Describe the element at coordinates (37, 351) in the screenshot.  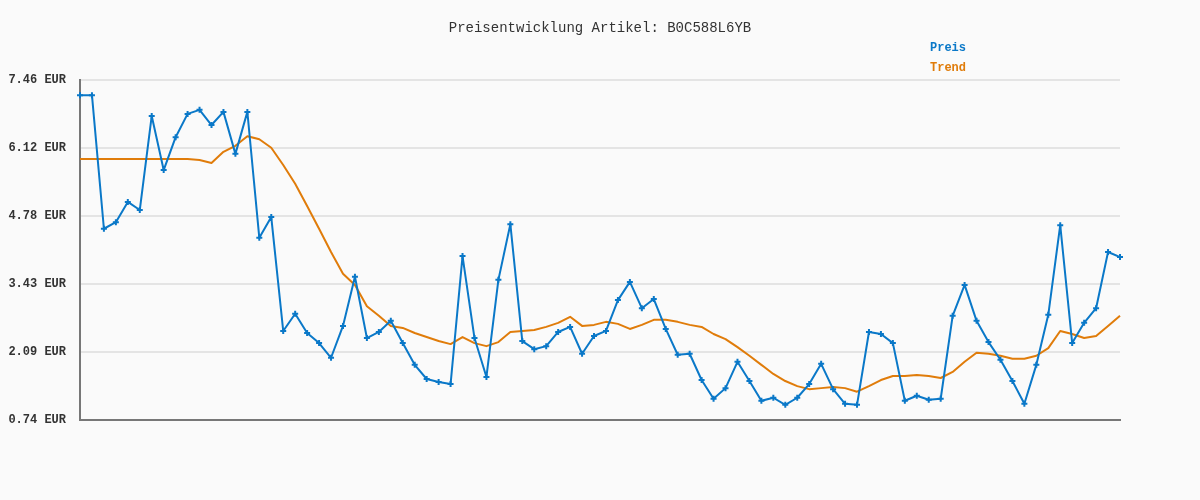
I see `y-tick-label: 2.09 EUR` at that location.